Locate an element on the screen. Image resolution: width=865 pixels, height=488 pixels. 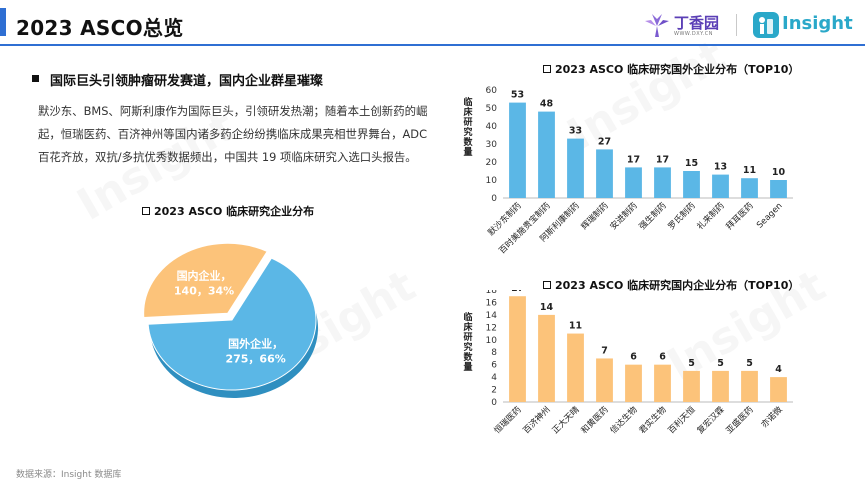
pie-chart-title-text: 2023 ASCO 临床研究企业分布 is located at coordinates (234, 211).